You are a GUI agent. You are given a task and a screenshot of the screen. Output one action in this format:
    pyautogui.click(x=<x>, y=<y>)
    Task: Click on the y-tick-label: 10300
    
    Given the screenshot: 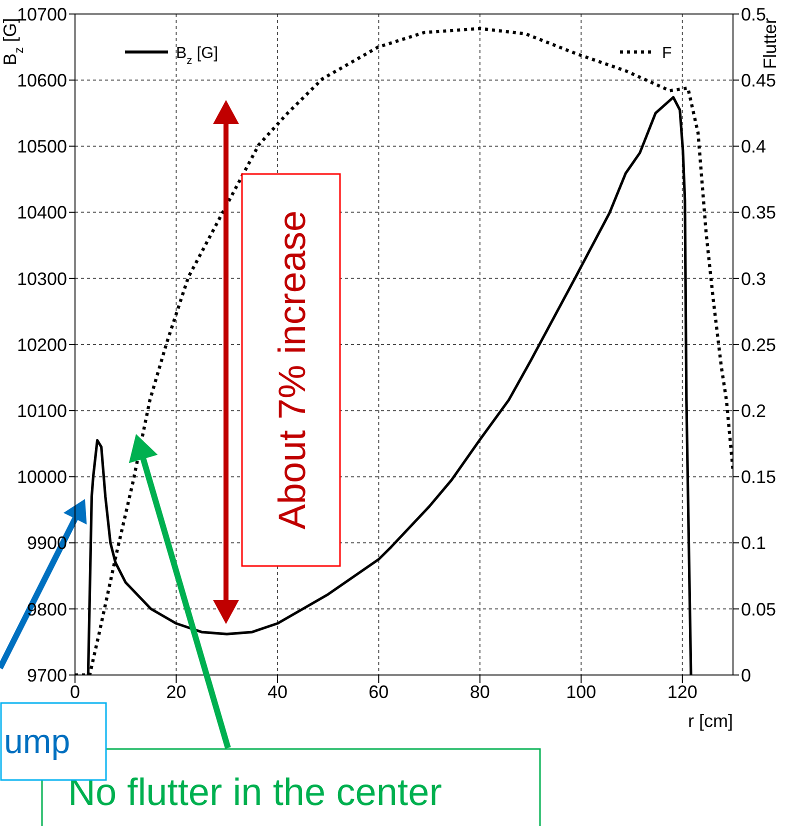 What is the action you would take?
    pyautogui.click(x=41, y=278)
    